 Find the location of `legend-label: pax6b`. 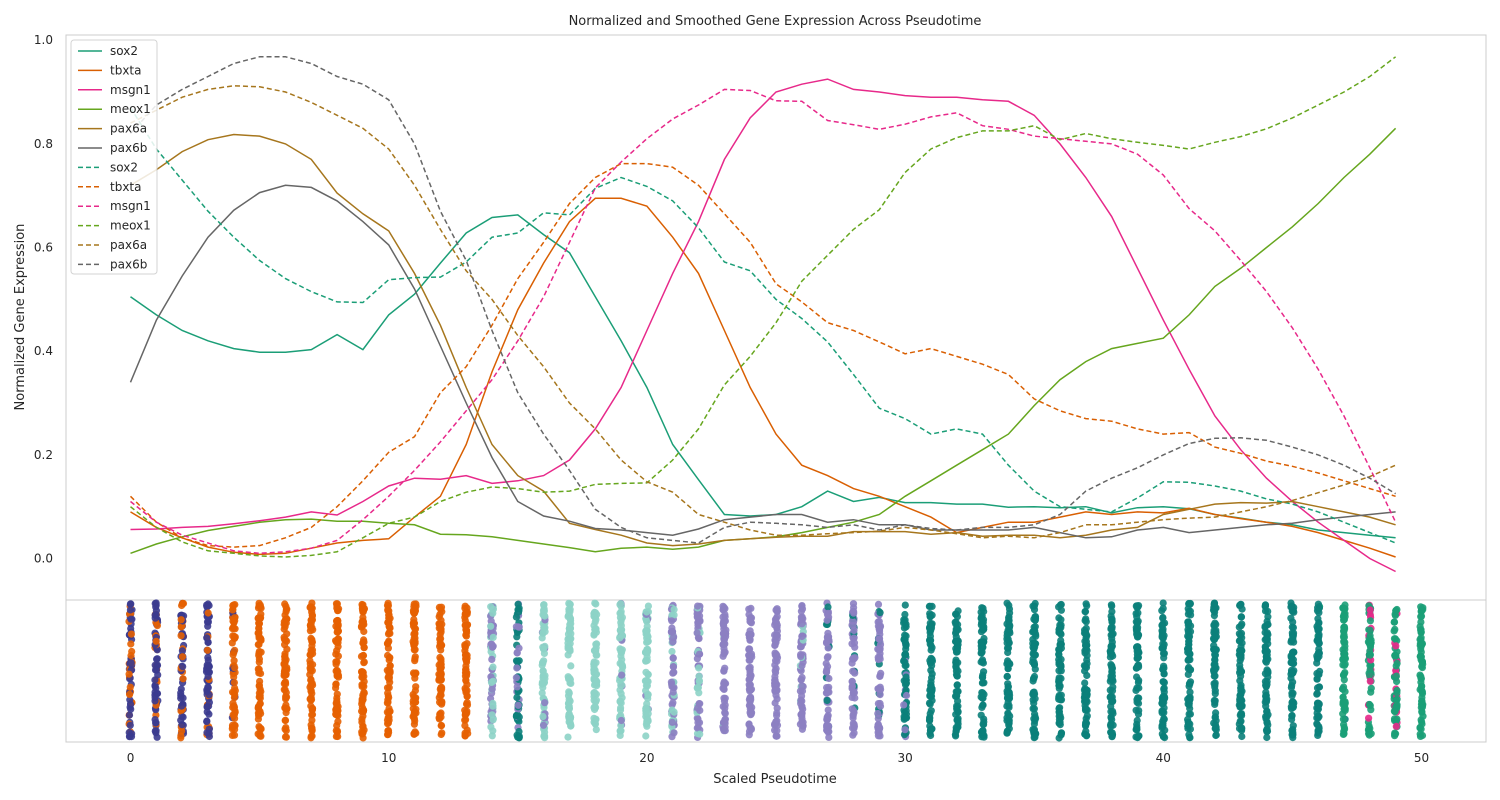

legend-label: pax6b is located at coordinates (128, 148).